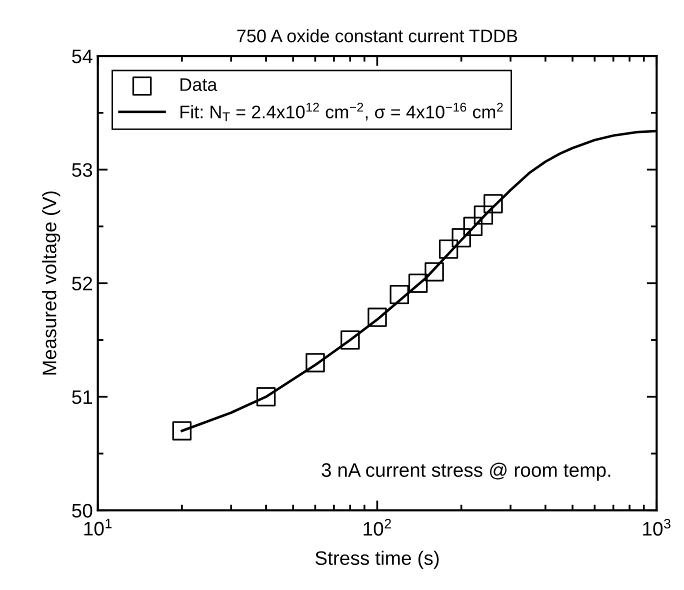 The width and height of the screenshot is (684, 590). I want to click on y-tick-label: 53, so click(82, 170).